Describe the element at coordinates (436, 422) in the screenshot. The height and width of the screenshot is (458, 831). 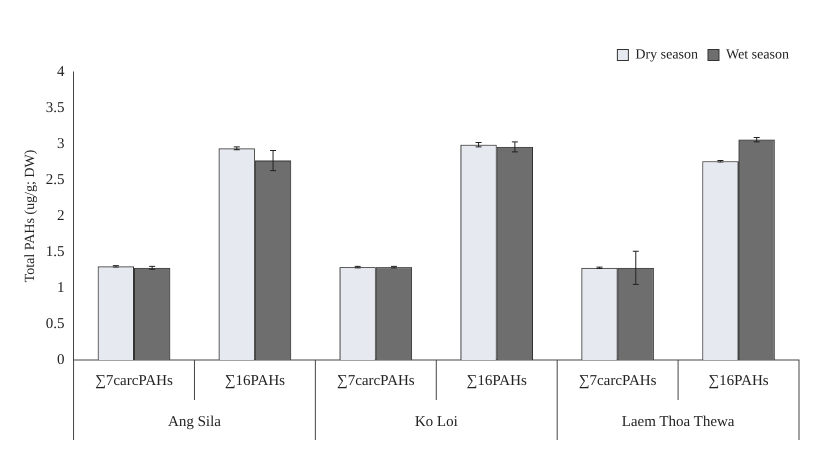
I see `text: Ko Loi` at that location.